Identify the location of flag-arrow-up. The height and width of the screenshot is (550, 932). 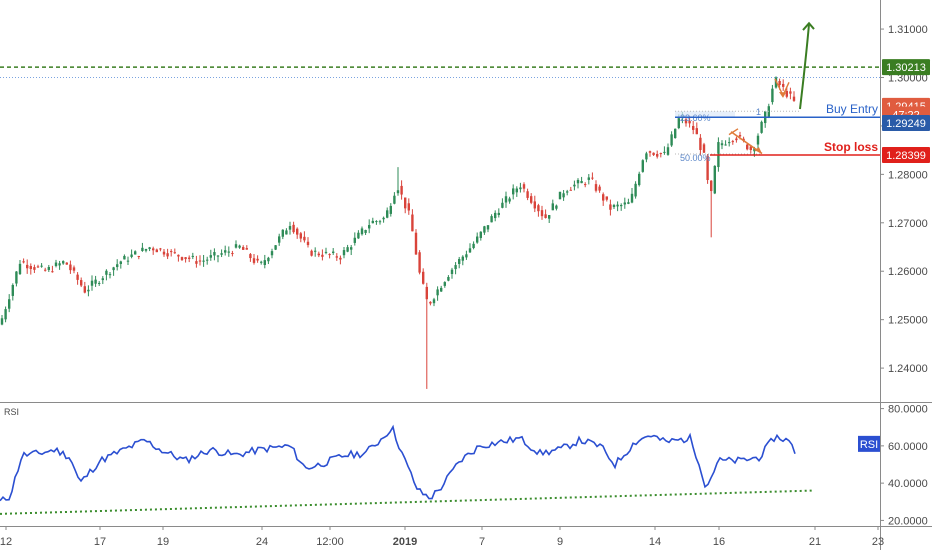
(733, 132).